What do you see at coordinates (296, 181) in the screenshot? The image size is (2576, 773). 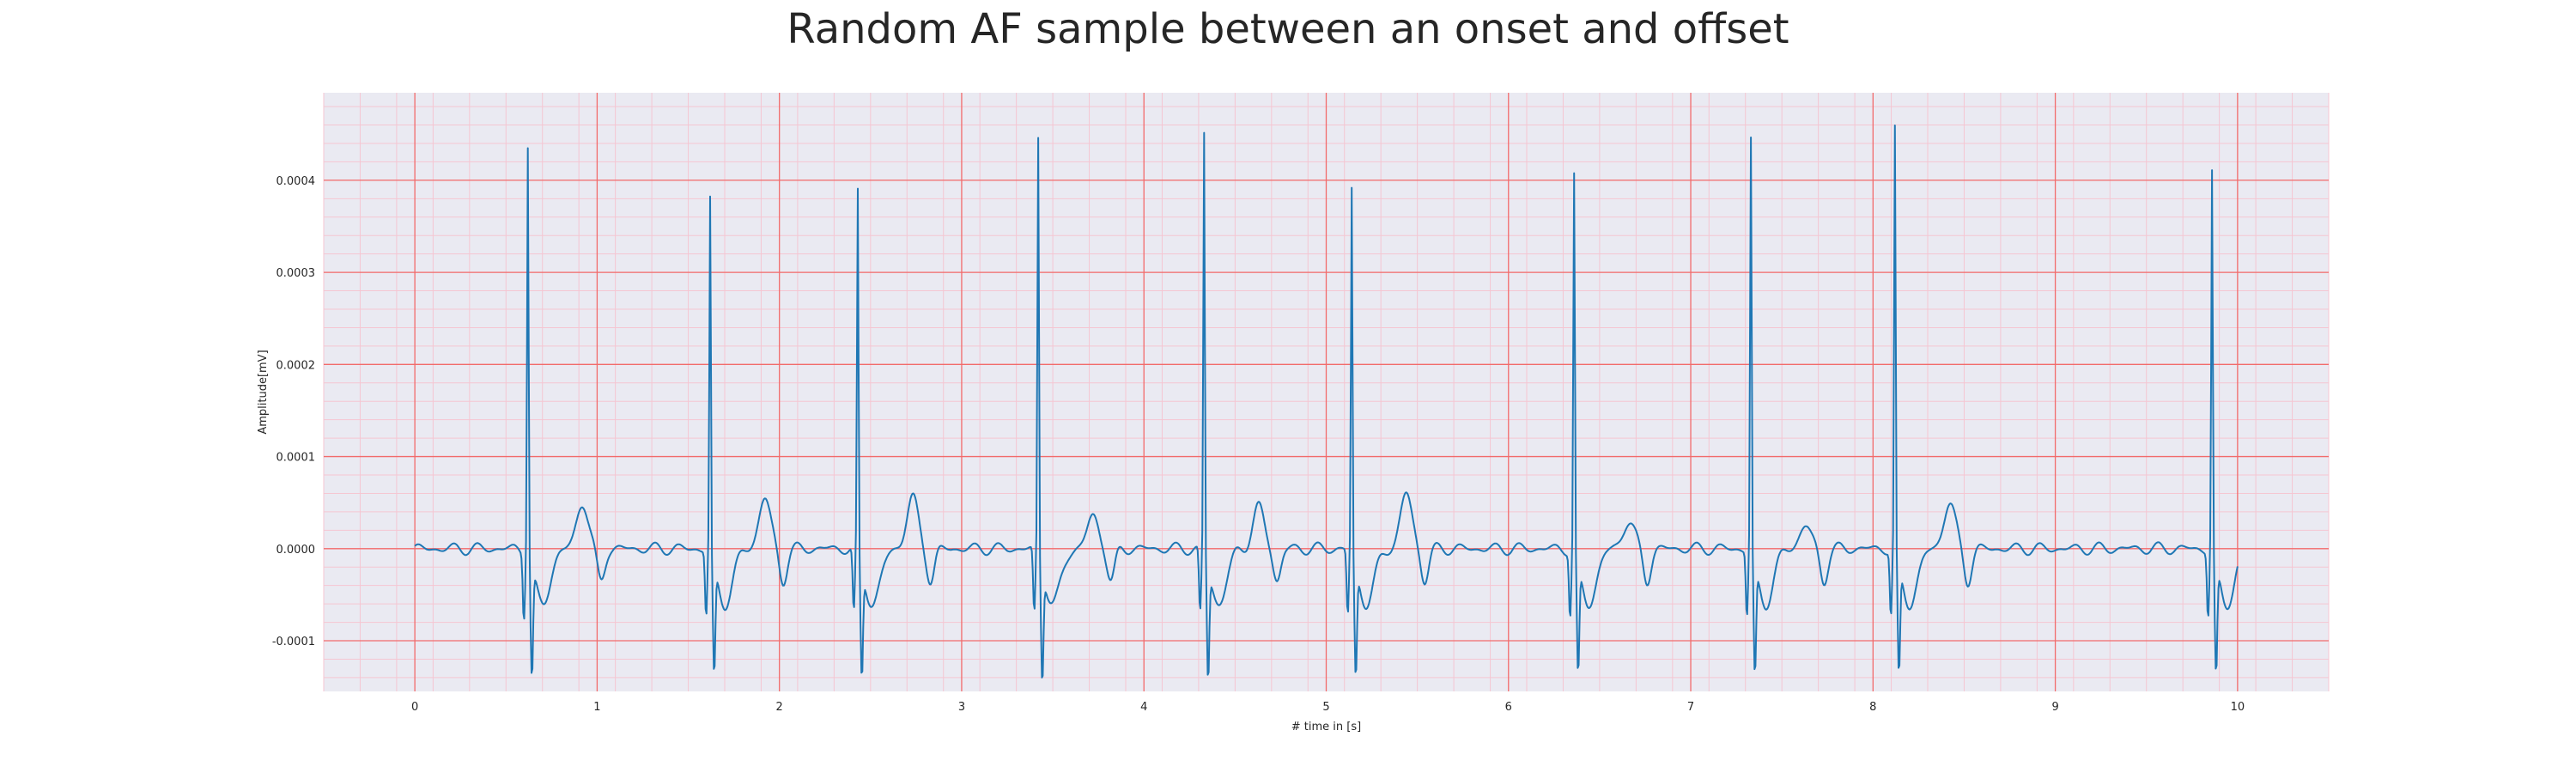 I see `y-tick-label: 0.0004` at bounding box center [296, 181].